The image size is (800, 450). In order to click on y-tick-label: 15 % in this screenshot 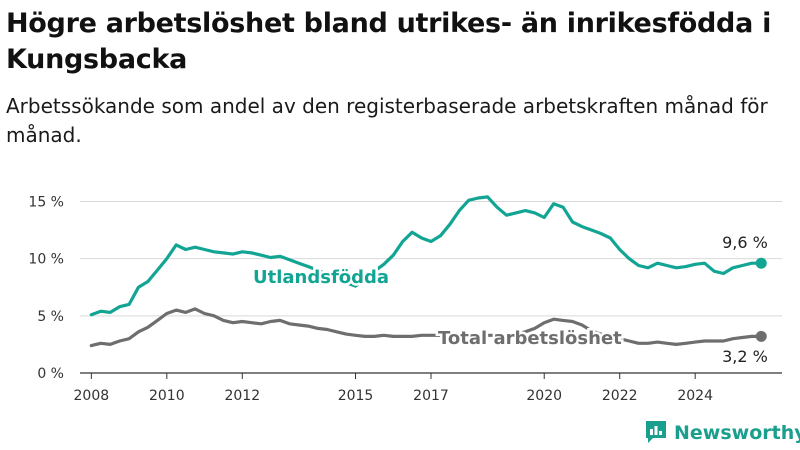, I will do `click(46, 202)`.